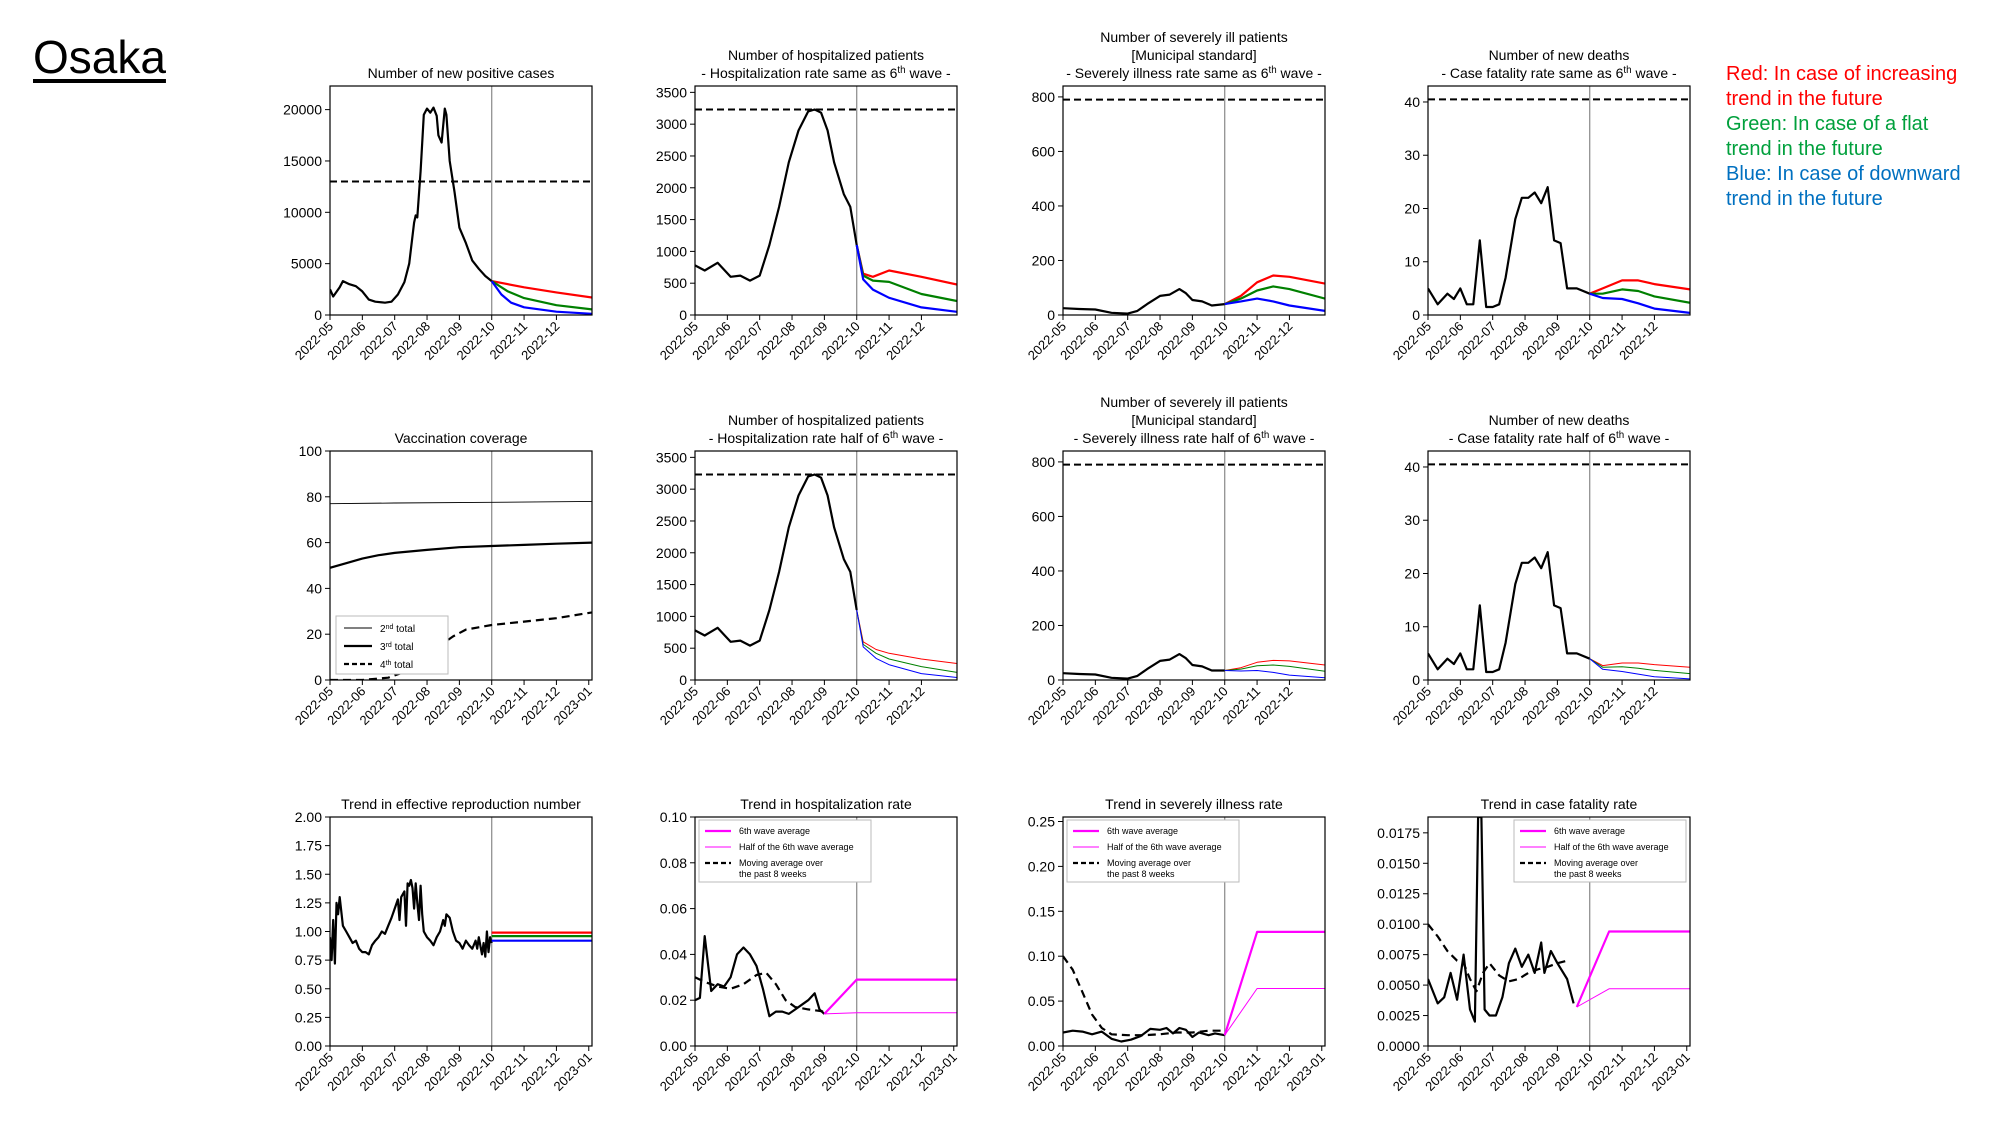 This screenshot has width=2000, height=1125. I want to click on chart-title: Trend in severely illness rate, so click(1194, 804).